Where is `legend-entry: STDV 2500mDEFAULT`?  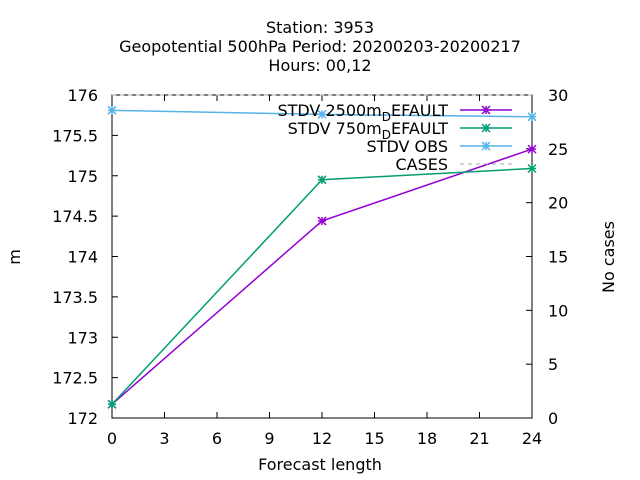
legend-entry: STDV 2500mDEFAULT is located at coordinates (394, 112).